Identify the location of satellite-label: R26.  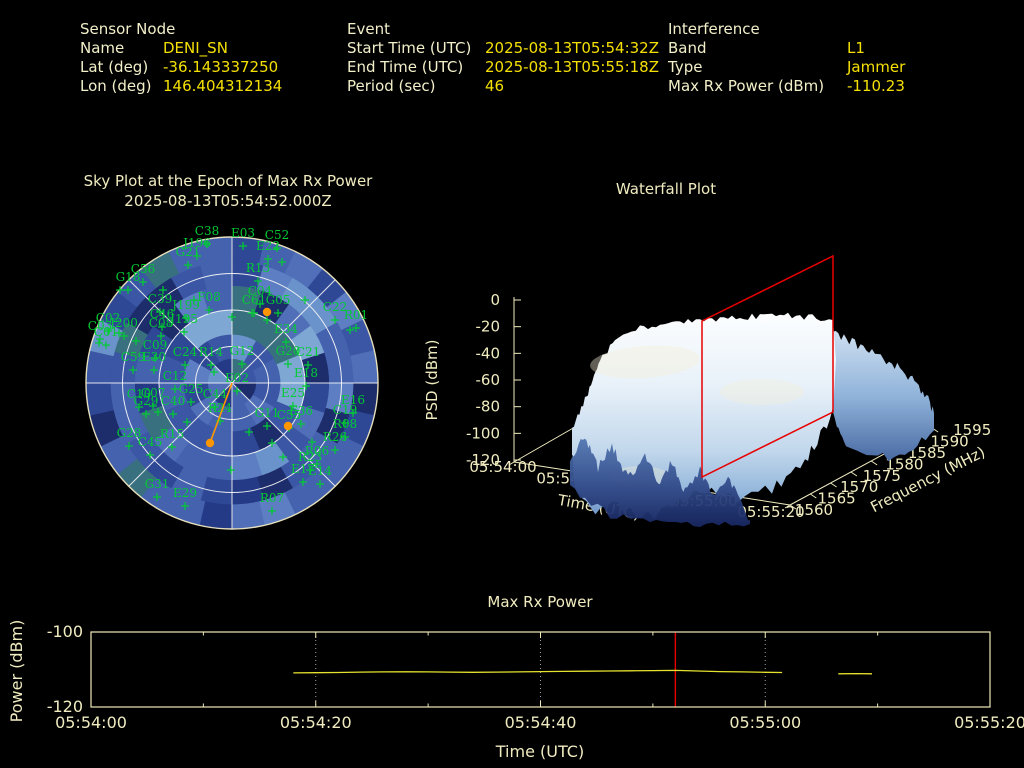
(335, 437).